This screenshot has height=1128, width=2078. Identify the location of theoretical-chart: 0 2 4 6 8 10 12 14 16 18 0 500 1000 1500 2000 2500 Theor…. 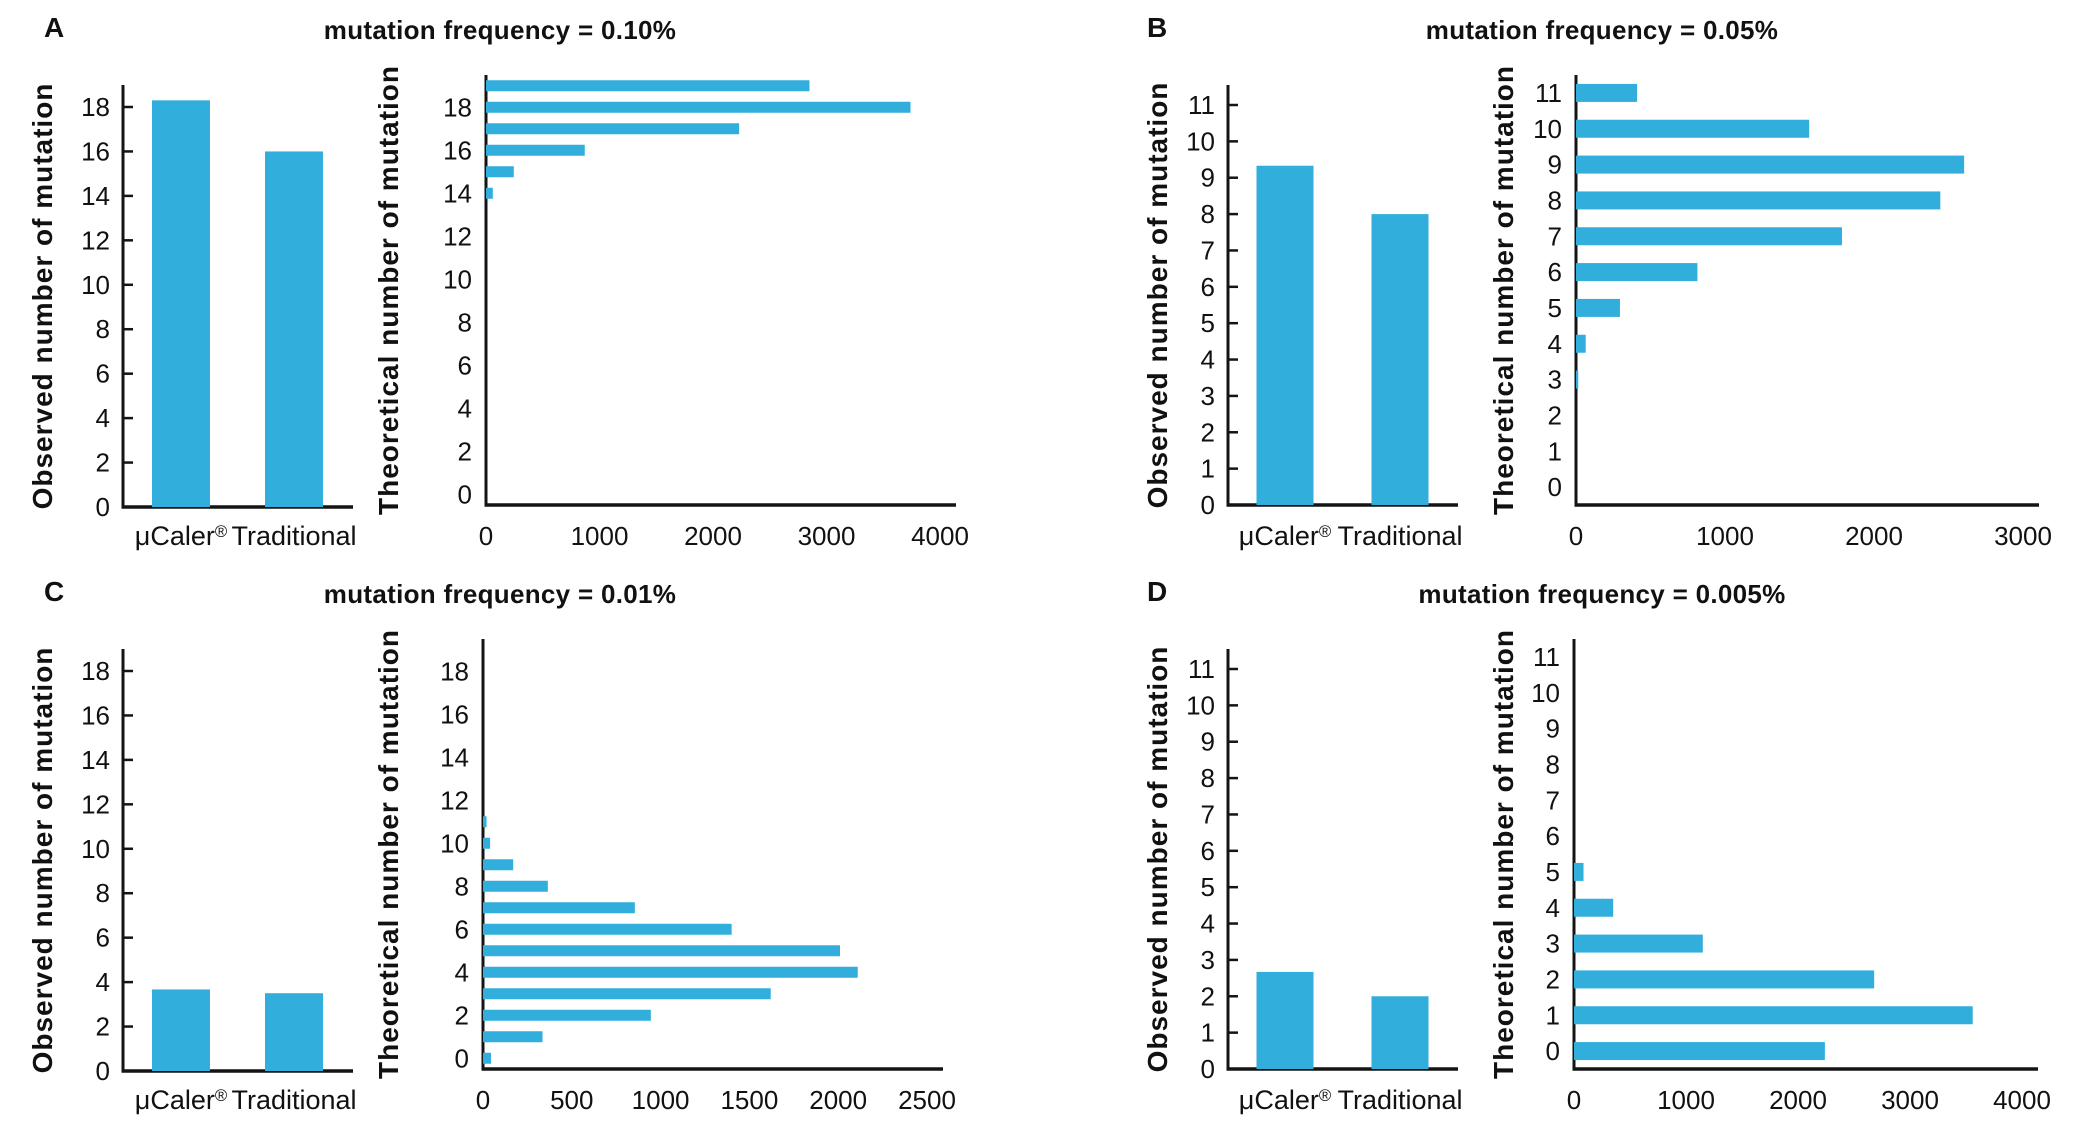
(664, 872).